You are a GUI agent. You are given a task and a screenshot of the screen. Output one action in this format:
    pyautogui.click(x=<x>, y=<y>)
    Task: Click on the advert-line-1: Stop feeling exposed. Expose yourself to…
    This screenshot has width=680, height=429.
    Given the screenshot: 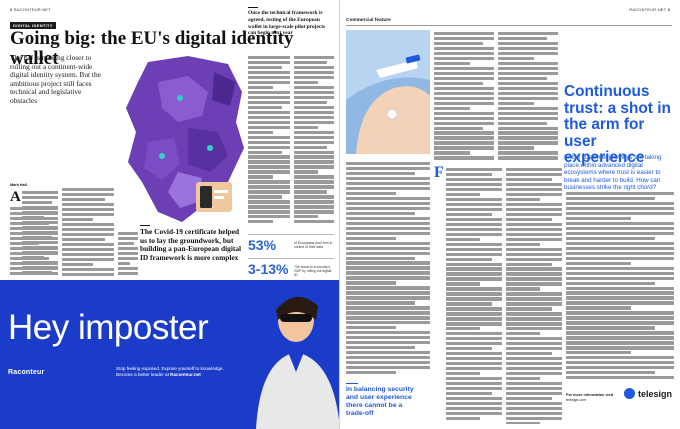 What is the action you would take?
    pyautogui.click(x=170, y=368)
    